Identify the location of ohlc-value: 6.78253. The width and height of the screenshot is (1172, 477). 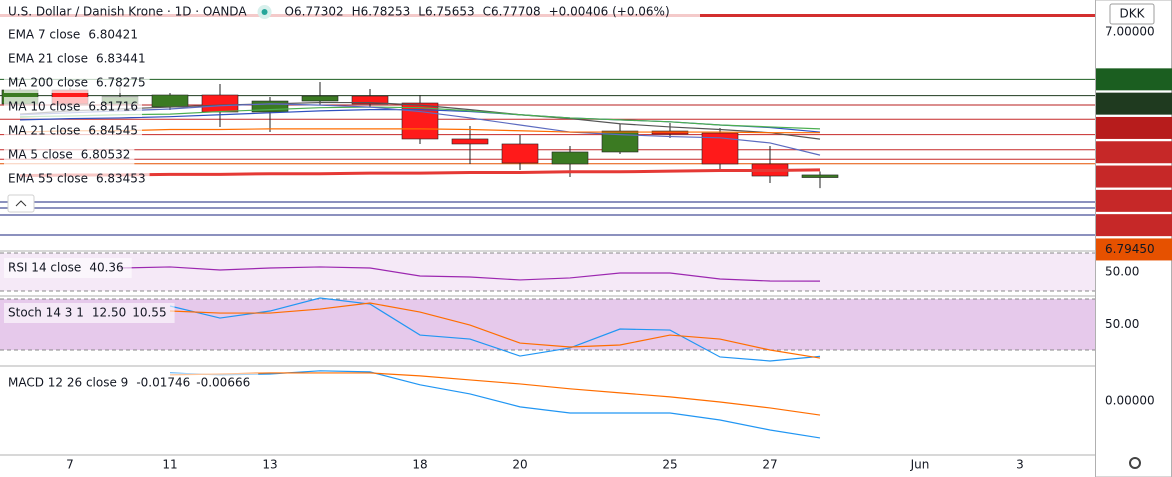
(386, 12).